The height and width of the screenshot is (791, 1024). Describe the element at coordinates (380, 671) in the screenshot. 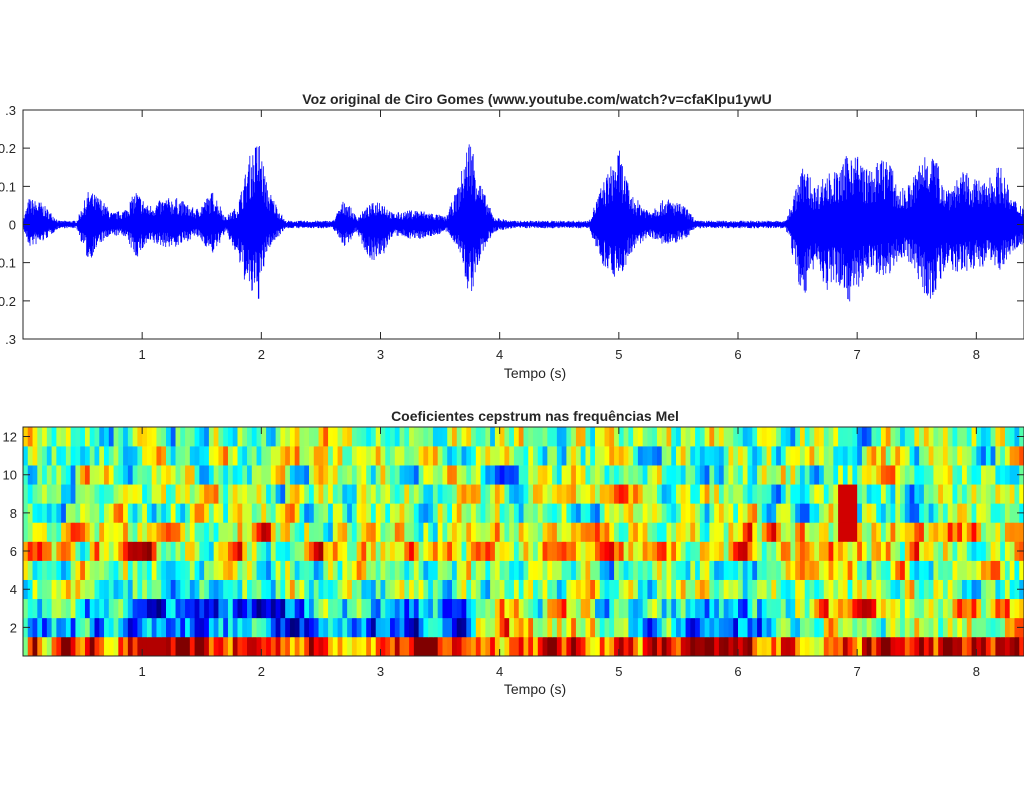

I see `mfcc-x-tick-label: 3` at that location.